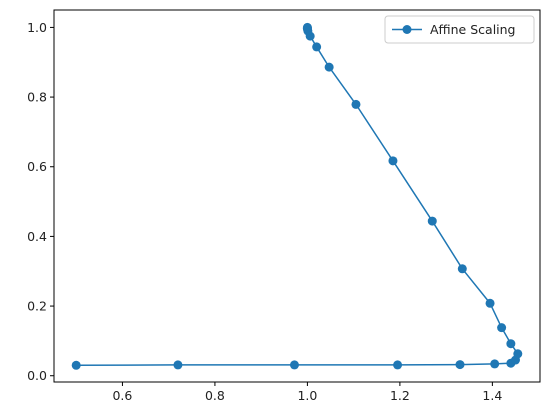 The image size is (547, 413). I want to click on x-tick-label: 0.8, so click(215, 395).